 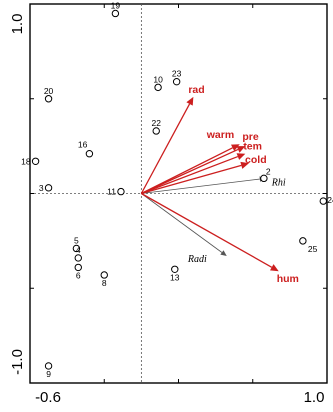 What do you see at coordinates (78, 275) in the screenshot?
I see `site-label: 6` at bounding box center [78, 275].